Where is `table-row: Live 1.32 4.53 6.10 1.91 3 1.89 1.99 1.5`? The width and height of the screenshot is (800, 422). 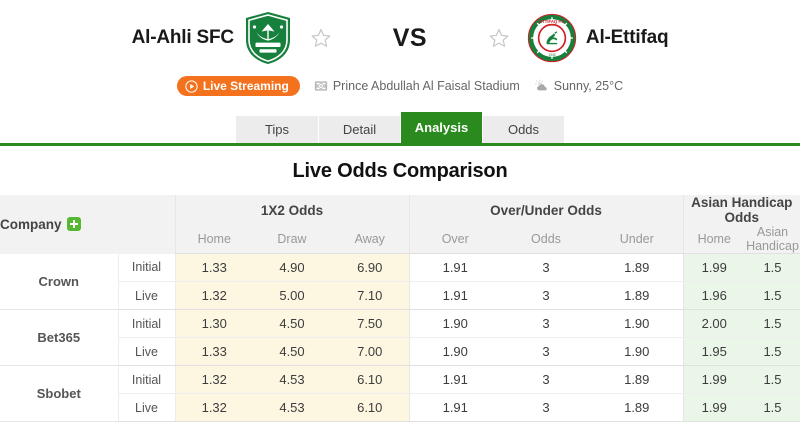
table-row: Live 1.32 4.53 6.10 1.91 3 1.89 1.99 1.5 is located at coordinates (400, 407).